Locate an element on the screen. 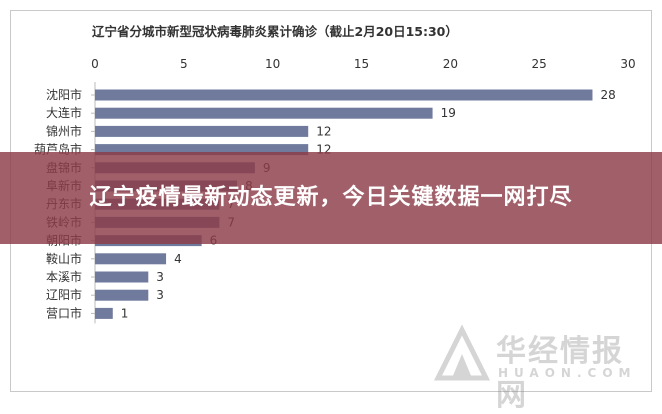  chart-title: 辽宁省分城市新型冠状病毒肺炎累计确诊（截止2月20日15:30） is located at coordinates (275, 31).